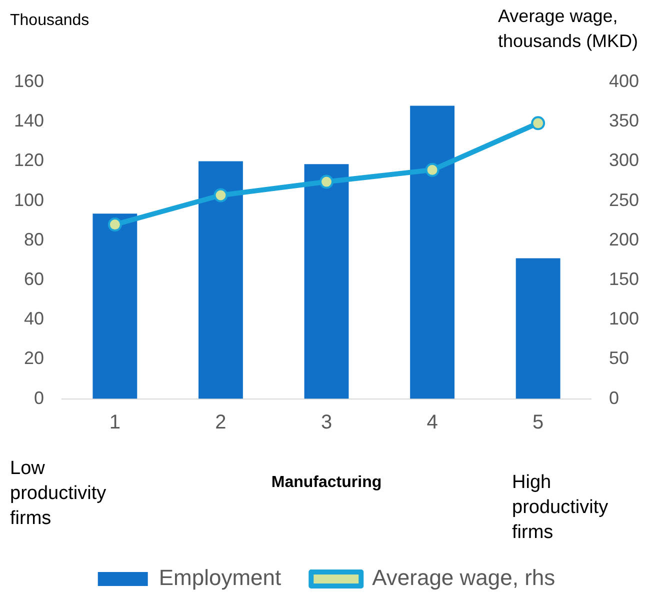  Describe the element at coordinates (618, 358) in the screenshot. I see `y2-tick-label: 50` at that location.